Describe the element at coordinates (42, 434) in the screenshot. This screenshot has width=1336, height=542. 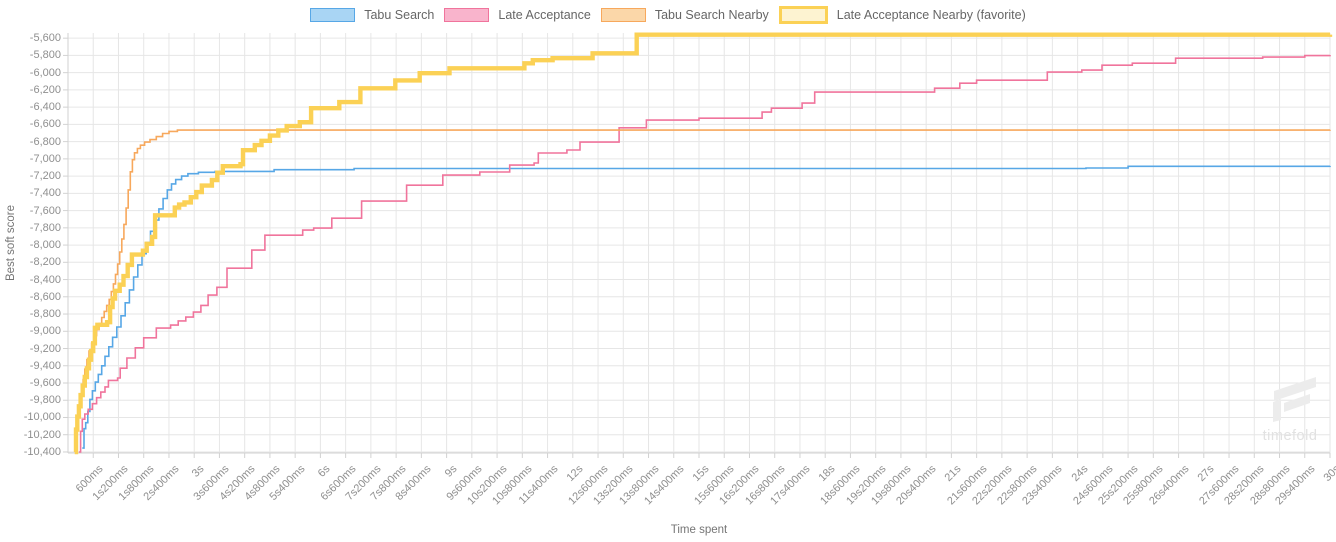
I see `y-tick-label: -10,200` at that location.